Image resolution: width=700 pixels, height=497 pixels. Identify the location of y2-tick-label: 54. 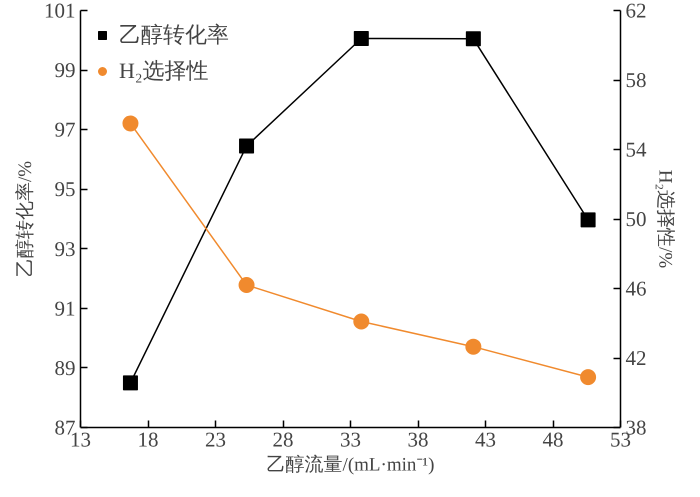
(636, 150).